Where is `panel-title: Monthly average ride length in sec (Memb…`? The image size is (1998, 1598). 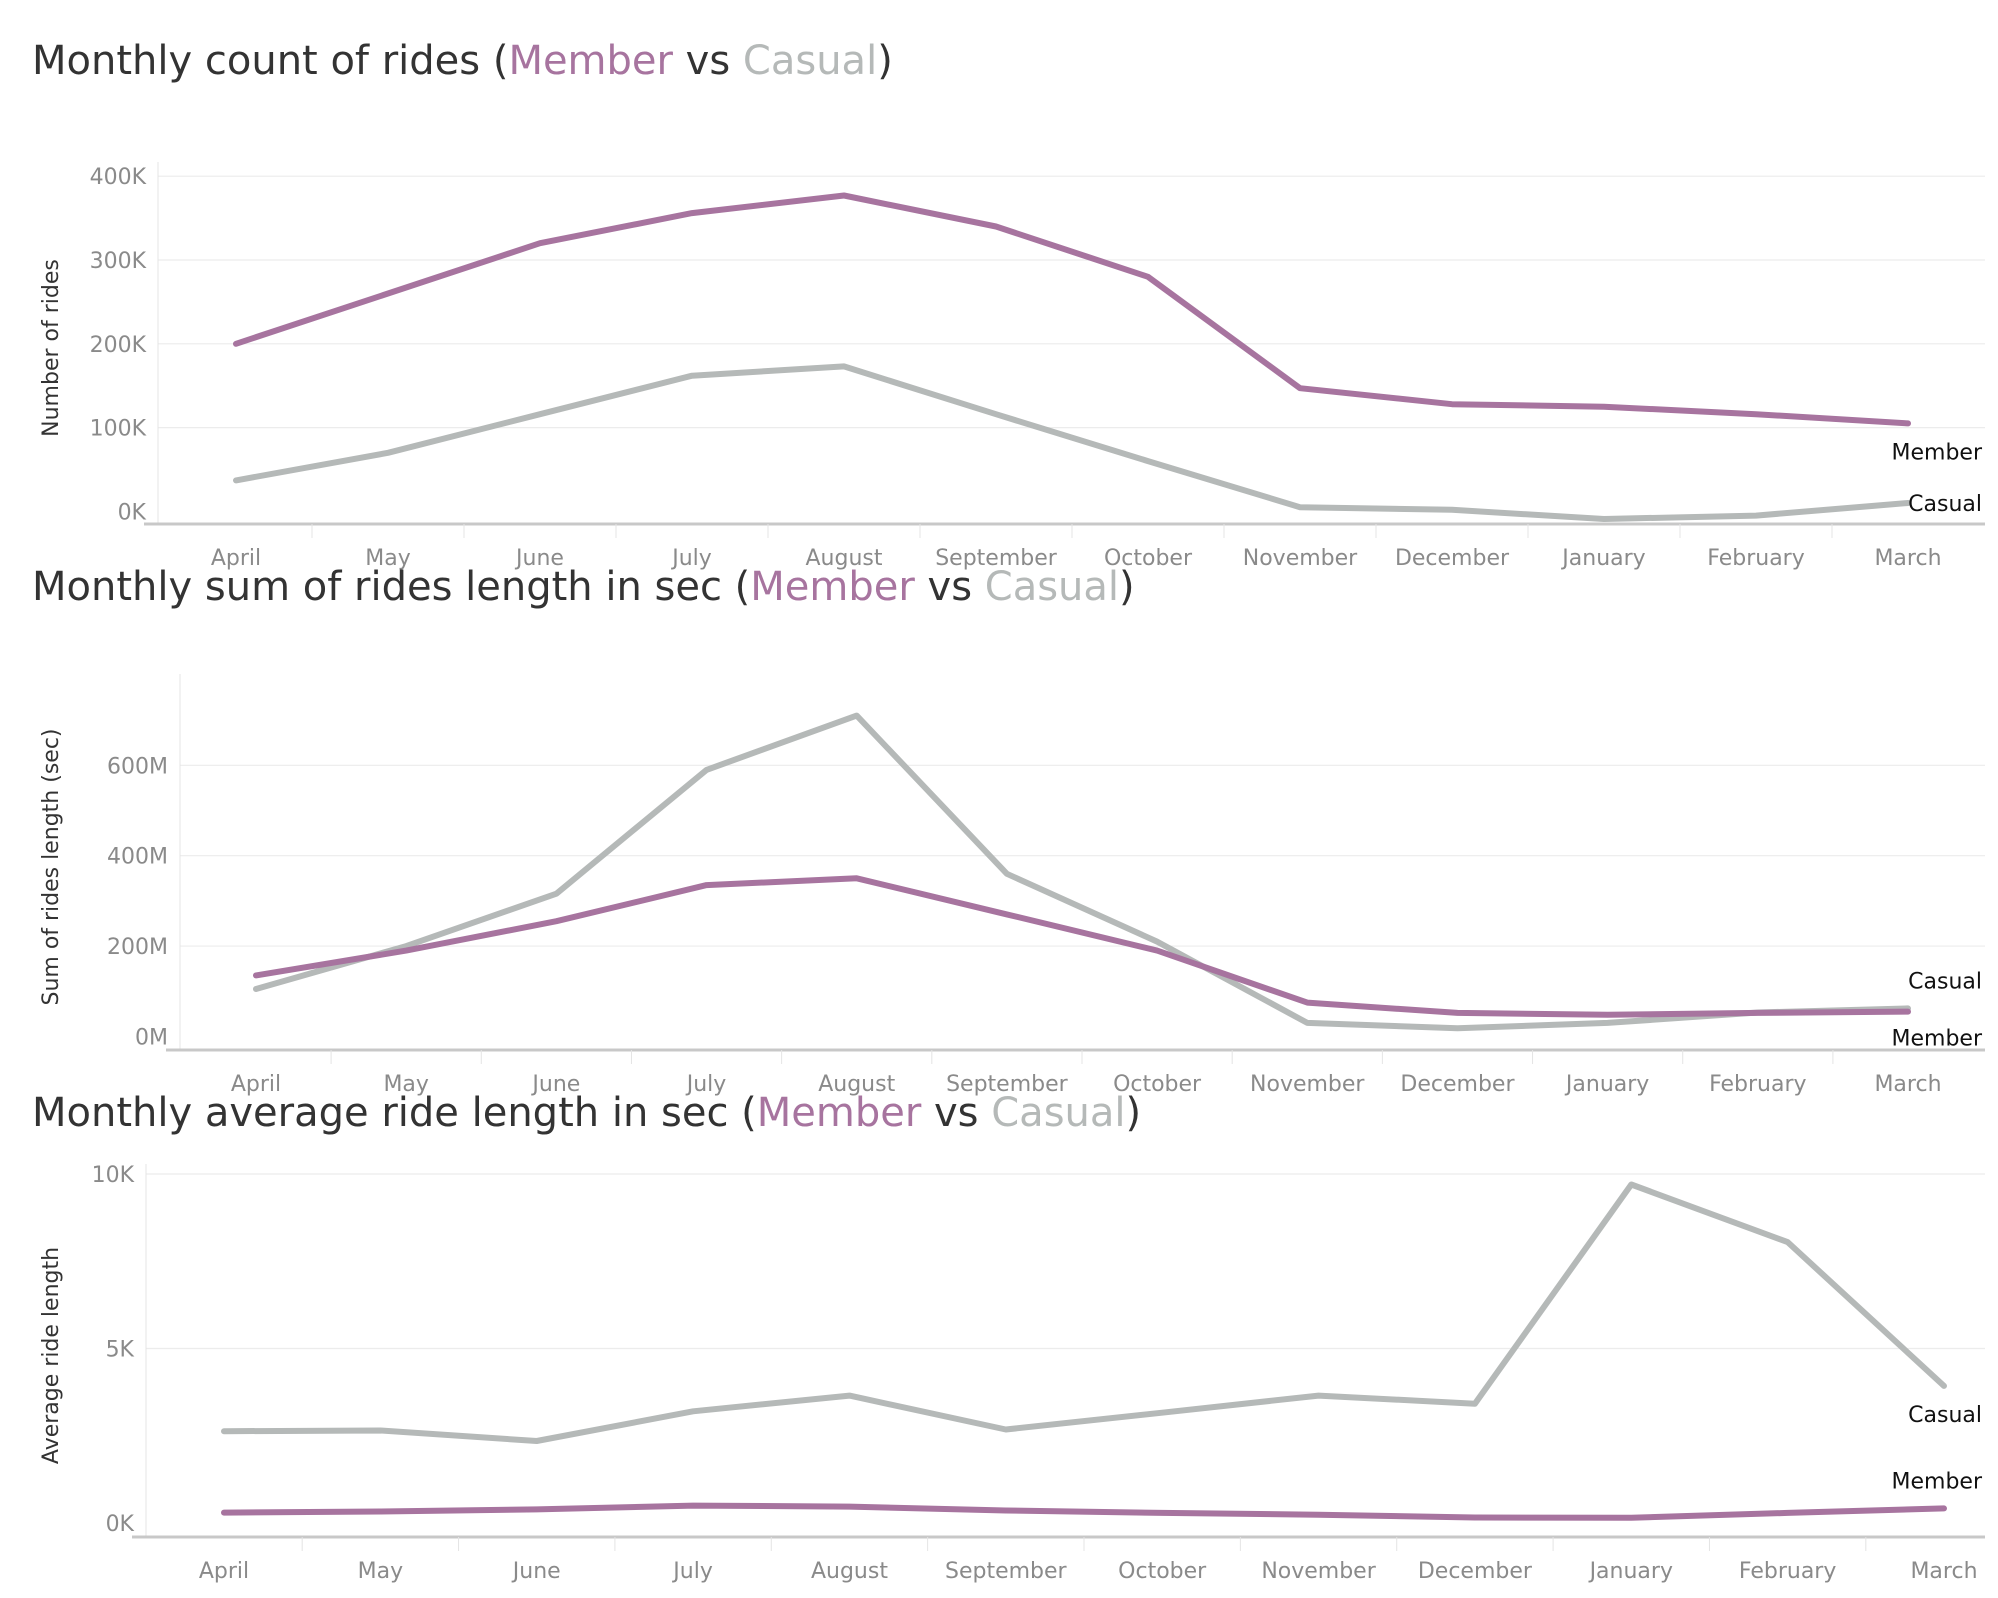 panel-title: Monthly average ride length in sec (Memb… is located at coordinates (586, 1113).